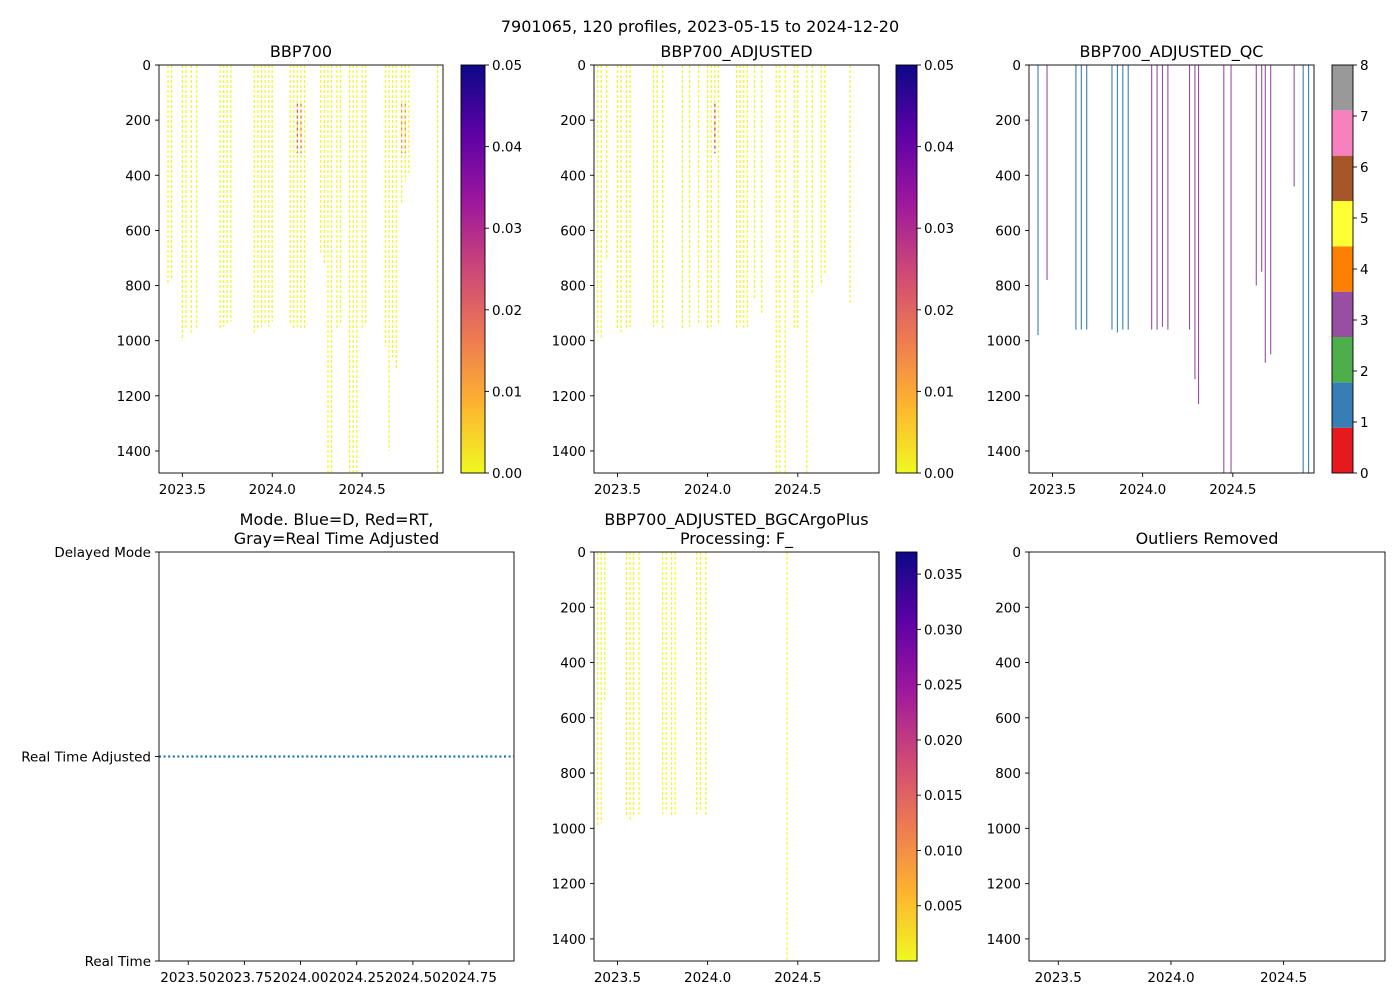 This screenshot has width=1400, height=1000. What do you see at coordinates (244, 978) in the screenshot?
I see `x-tick-label: 2023.75` at bounding box center [244, 978].